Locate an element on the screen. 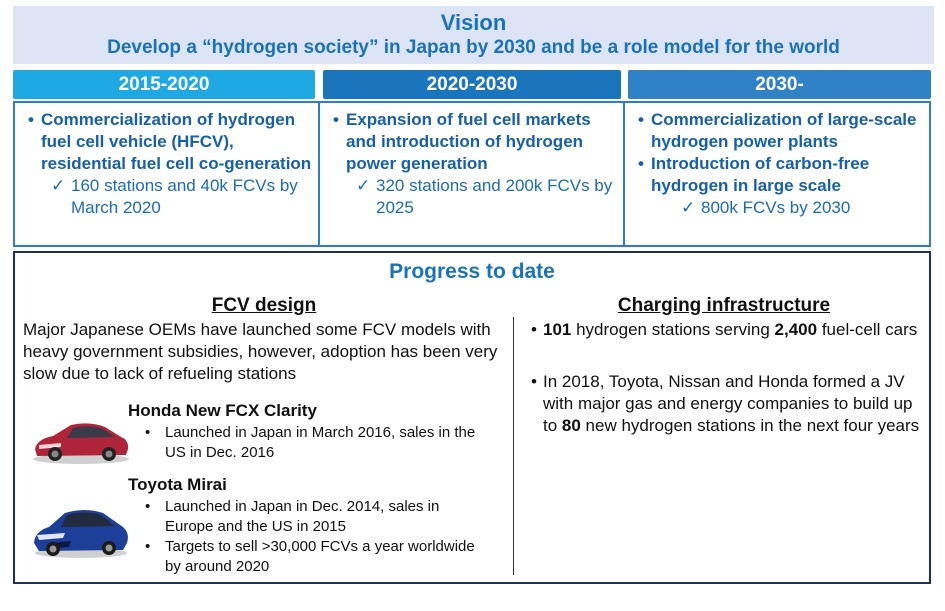 This screenshot has height=611, width=945. vision-title: Vision is located at coordinates (473, 22).